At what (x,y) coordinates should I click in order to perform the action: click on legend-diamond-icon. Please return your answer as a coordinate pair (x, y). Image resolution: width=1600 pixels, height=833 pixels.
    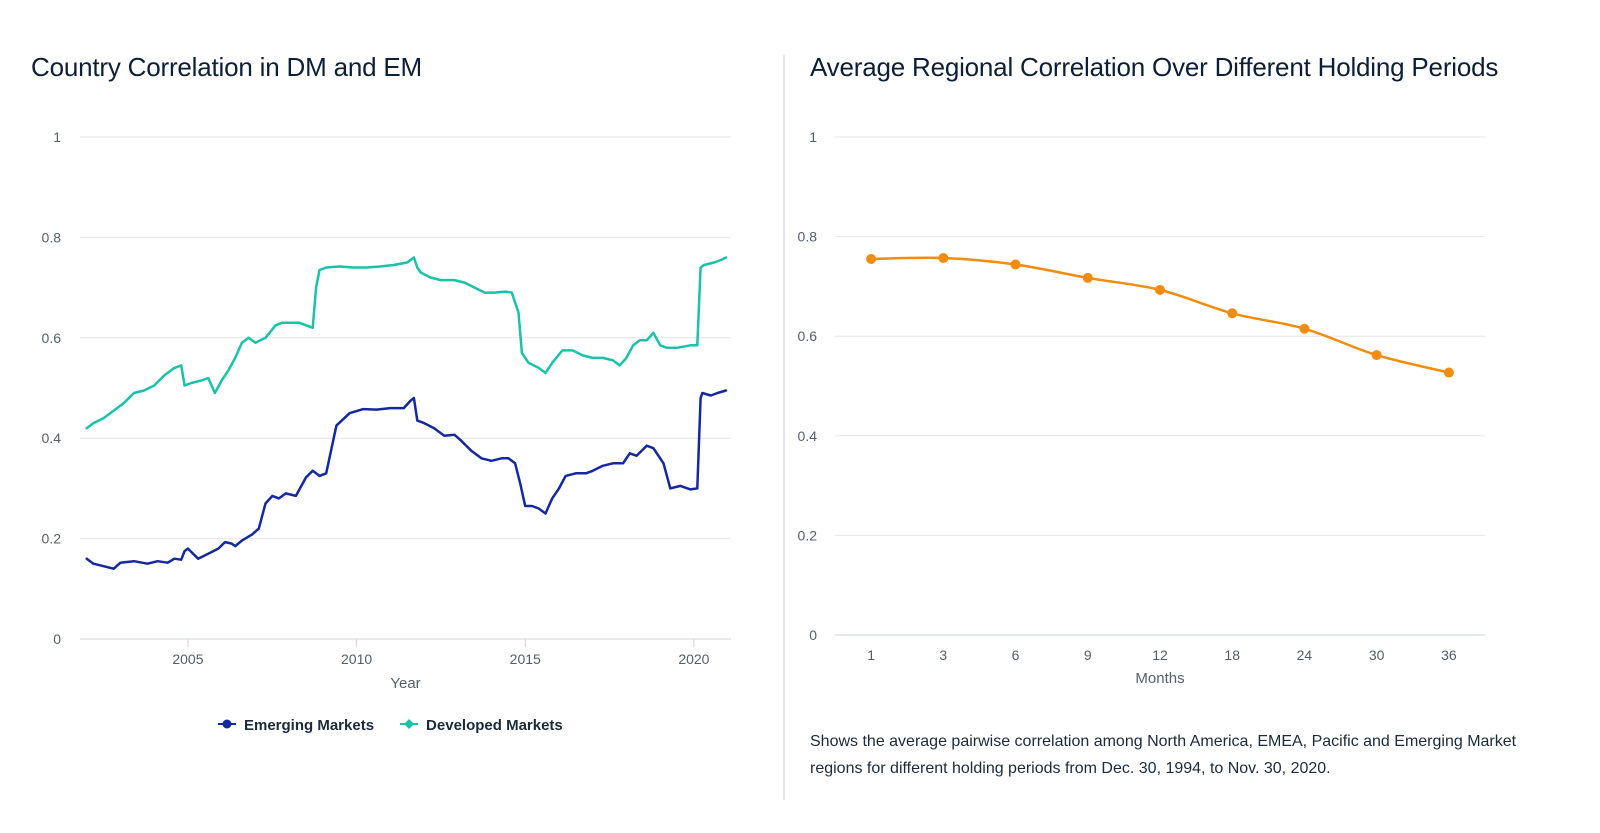
    Looking at the image, I should click on (409, 724).